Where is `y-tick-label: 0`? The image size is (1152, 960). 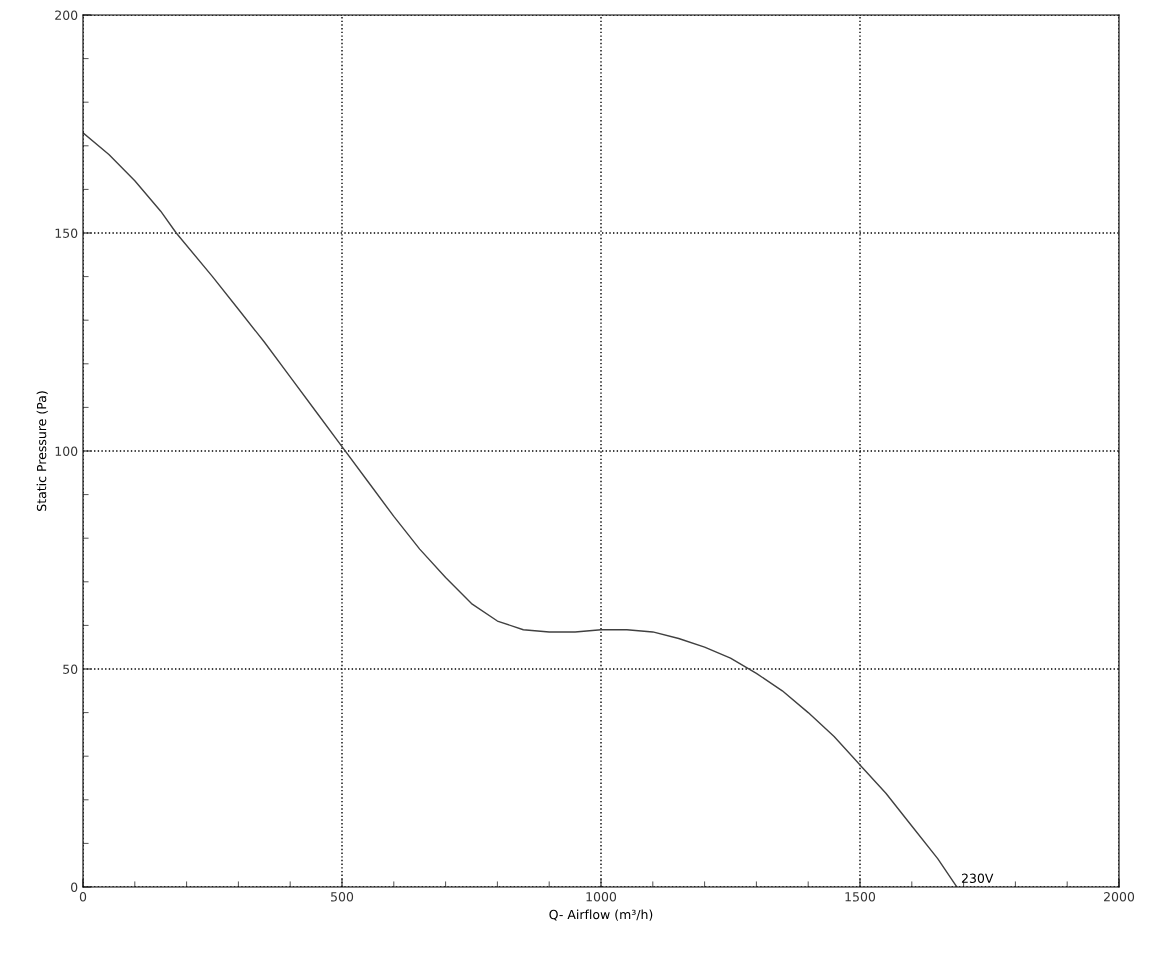
y-tick-label: 0 is located at coordinates (74, 887).